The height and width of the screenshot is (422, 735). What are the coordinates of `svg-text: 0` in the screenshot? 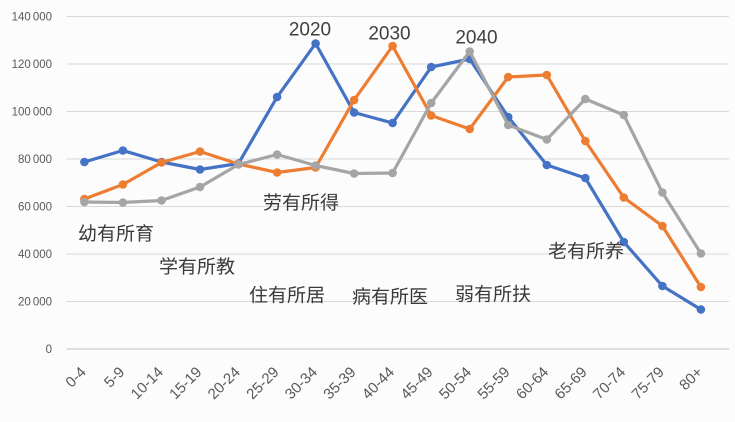 It's located at (49, 350).